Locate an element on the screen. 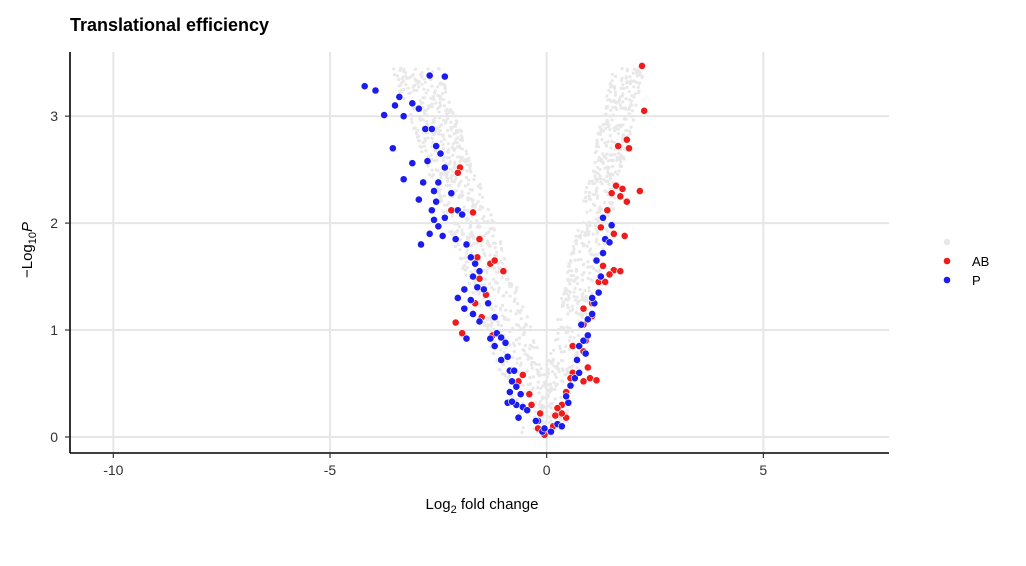  x-axis-label: Log2 fold change is located at coordinates (482, 506).